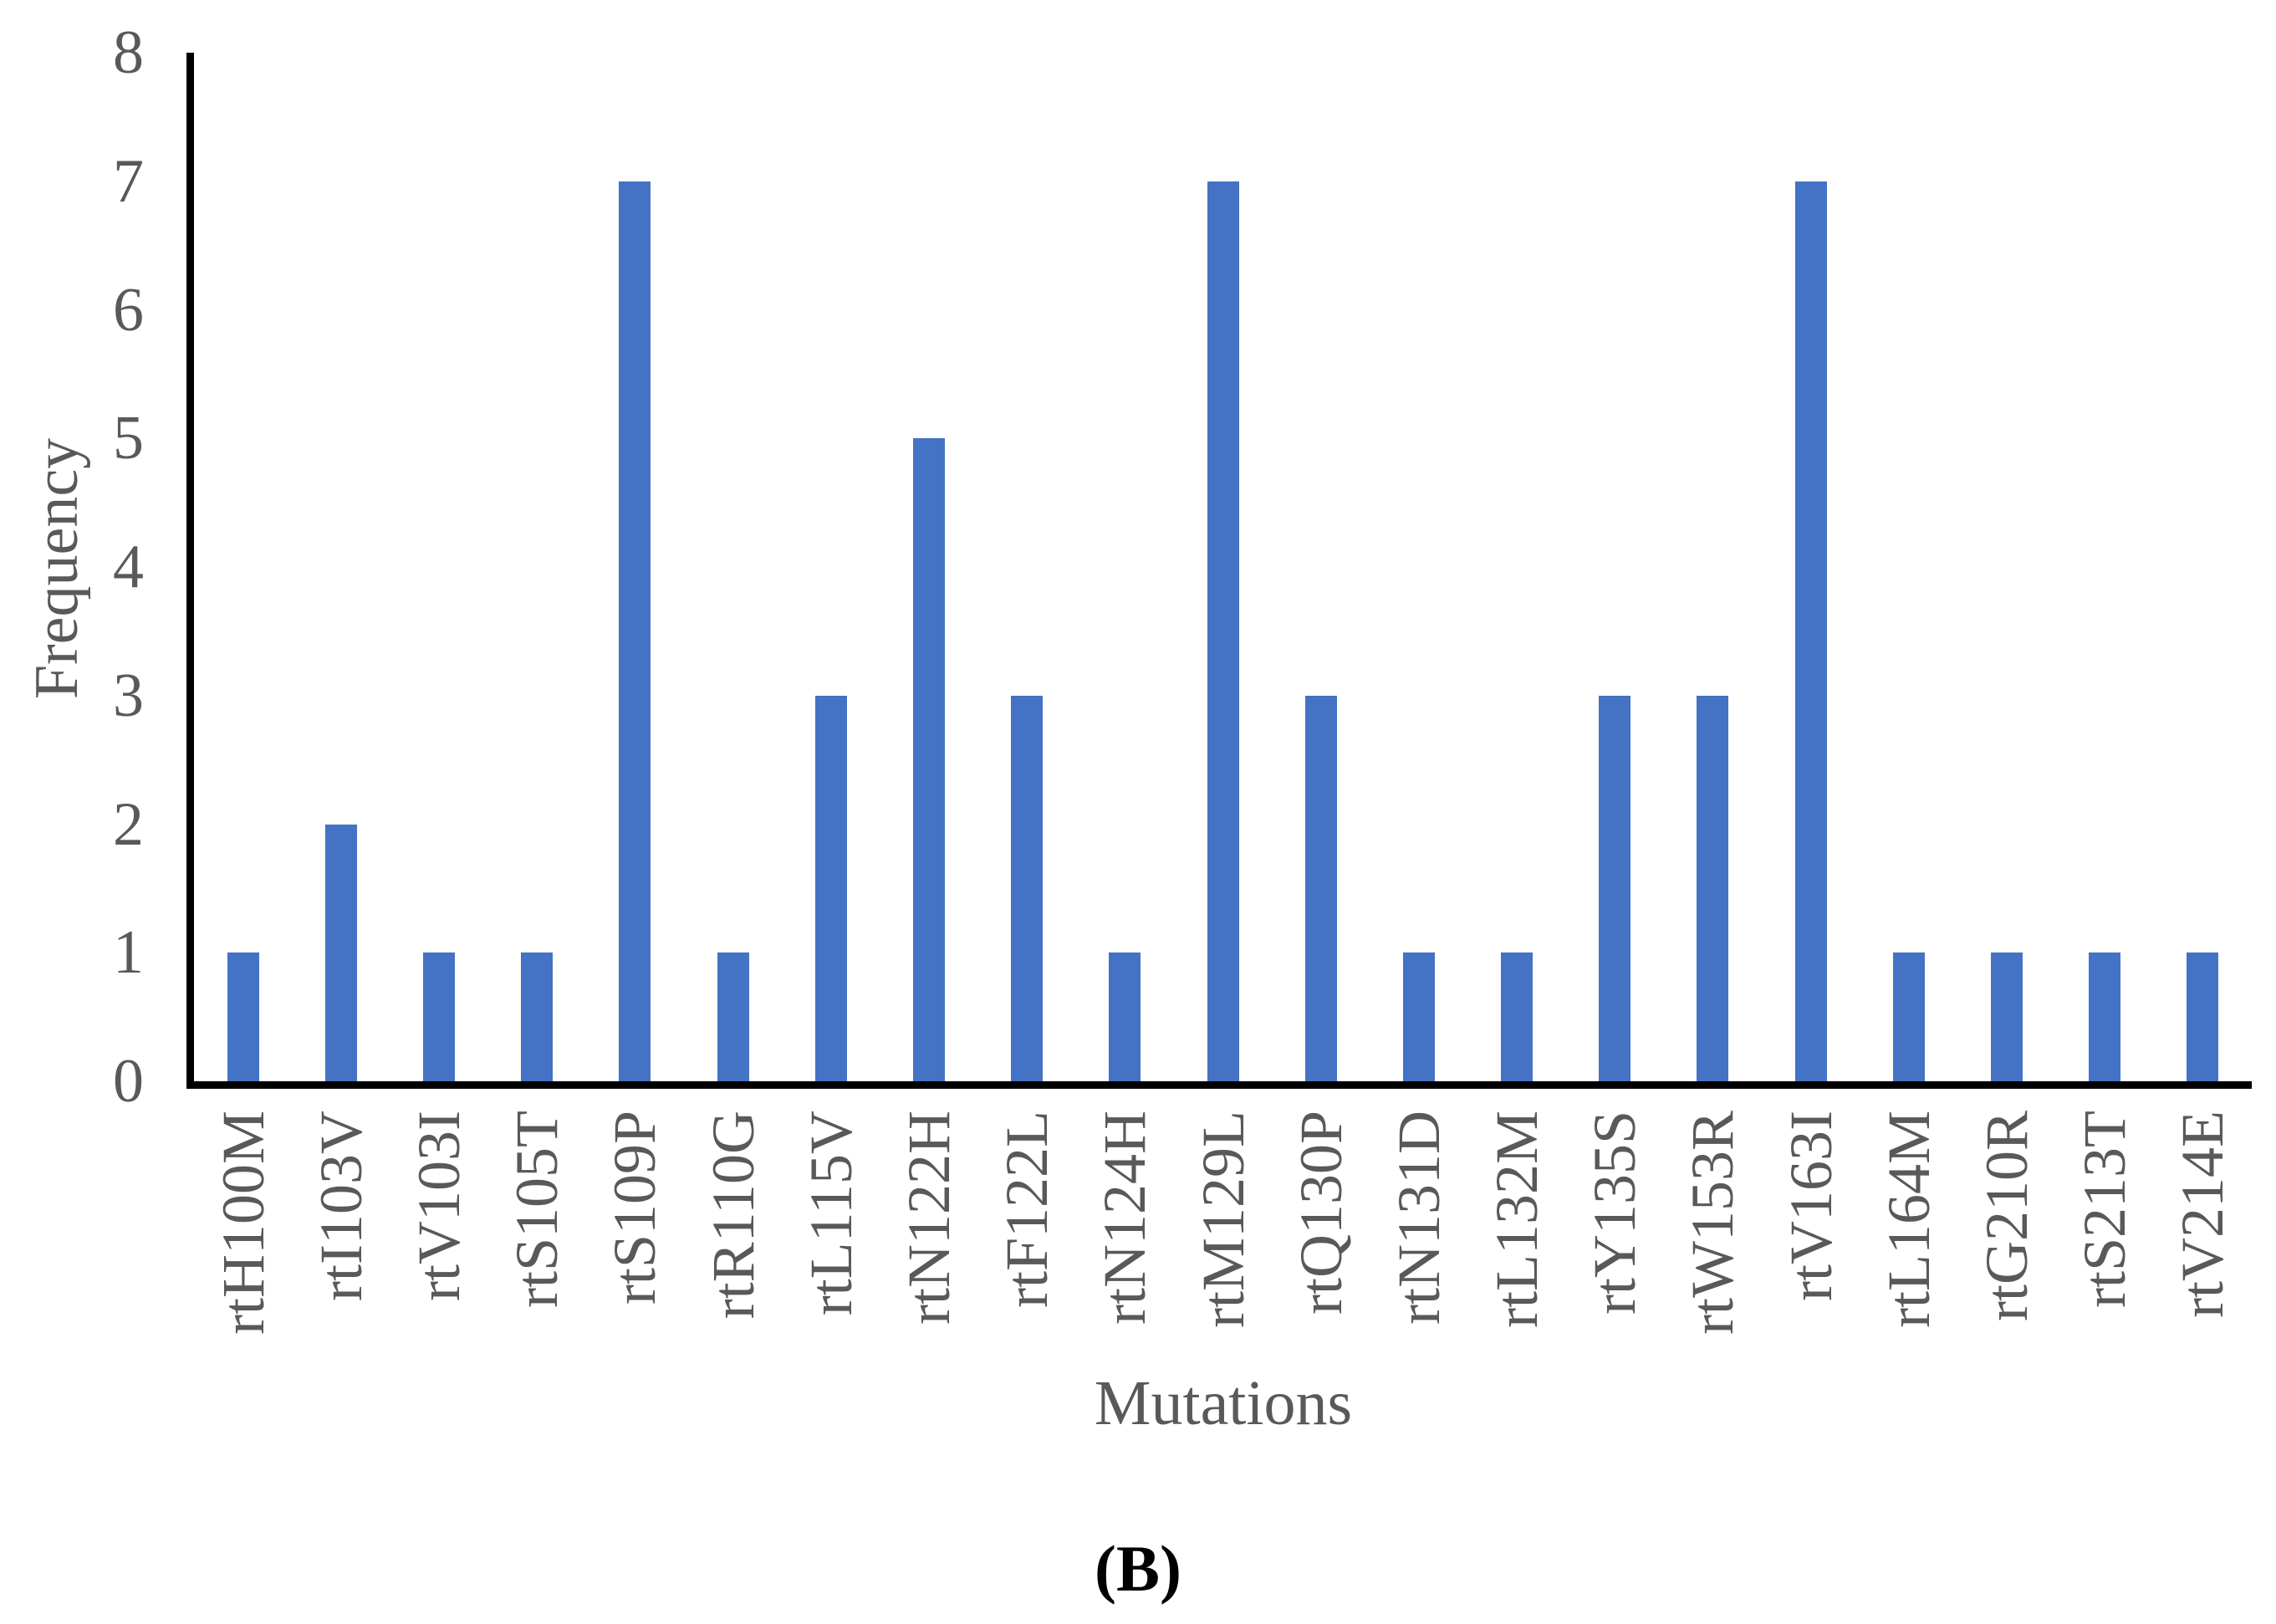 This screenshot has height=1624, width=2276. I want to click on bar-rtL115V, so click(831, 888).